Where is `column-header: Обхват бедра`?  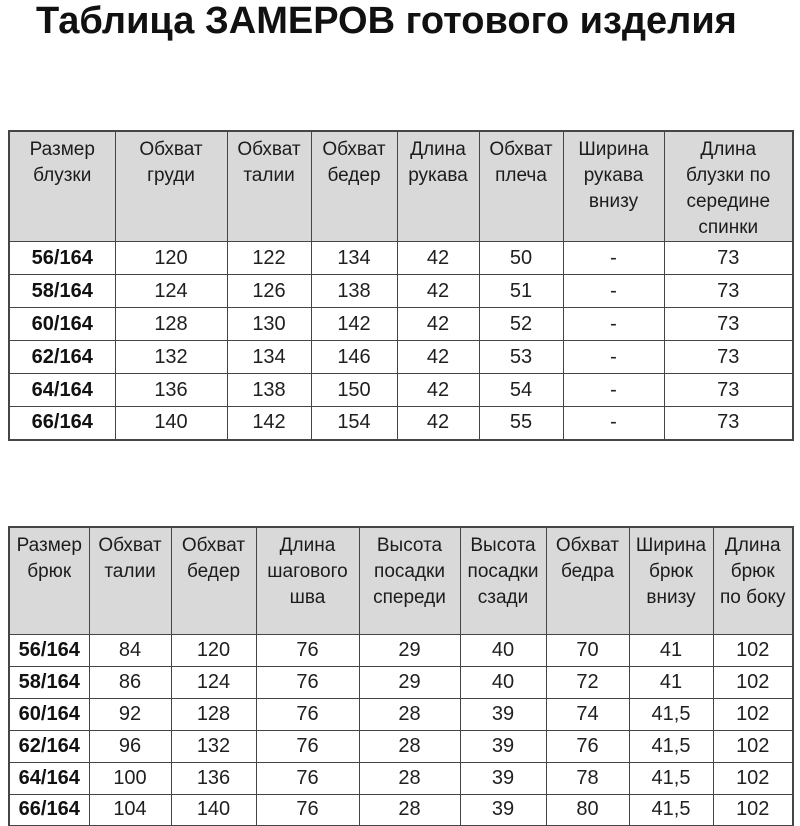 column-header: Обхват бедра is located at coordinates (587, 580).